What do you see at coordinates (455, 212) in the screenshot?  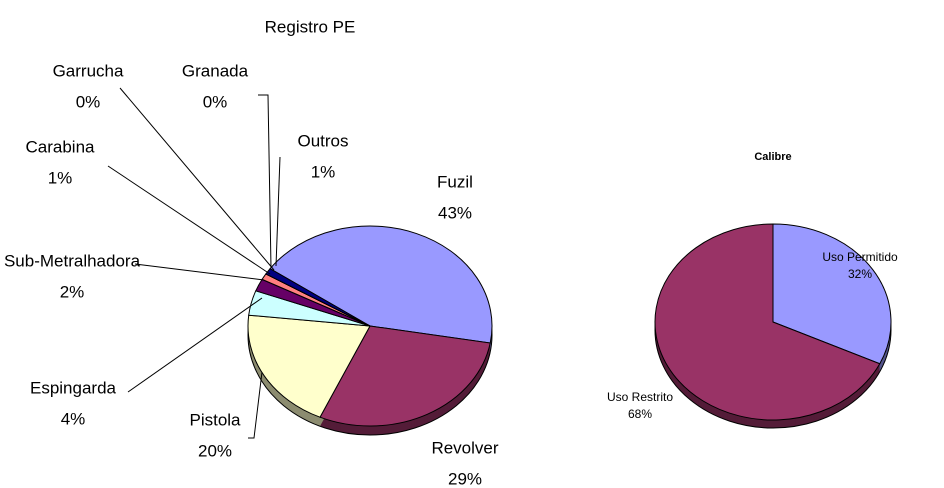 I see `slice-value-label: 43%` at bounding box center [455, 212].